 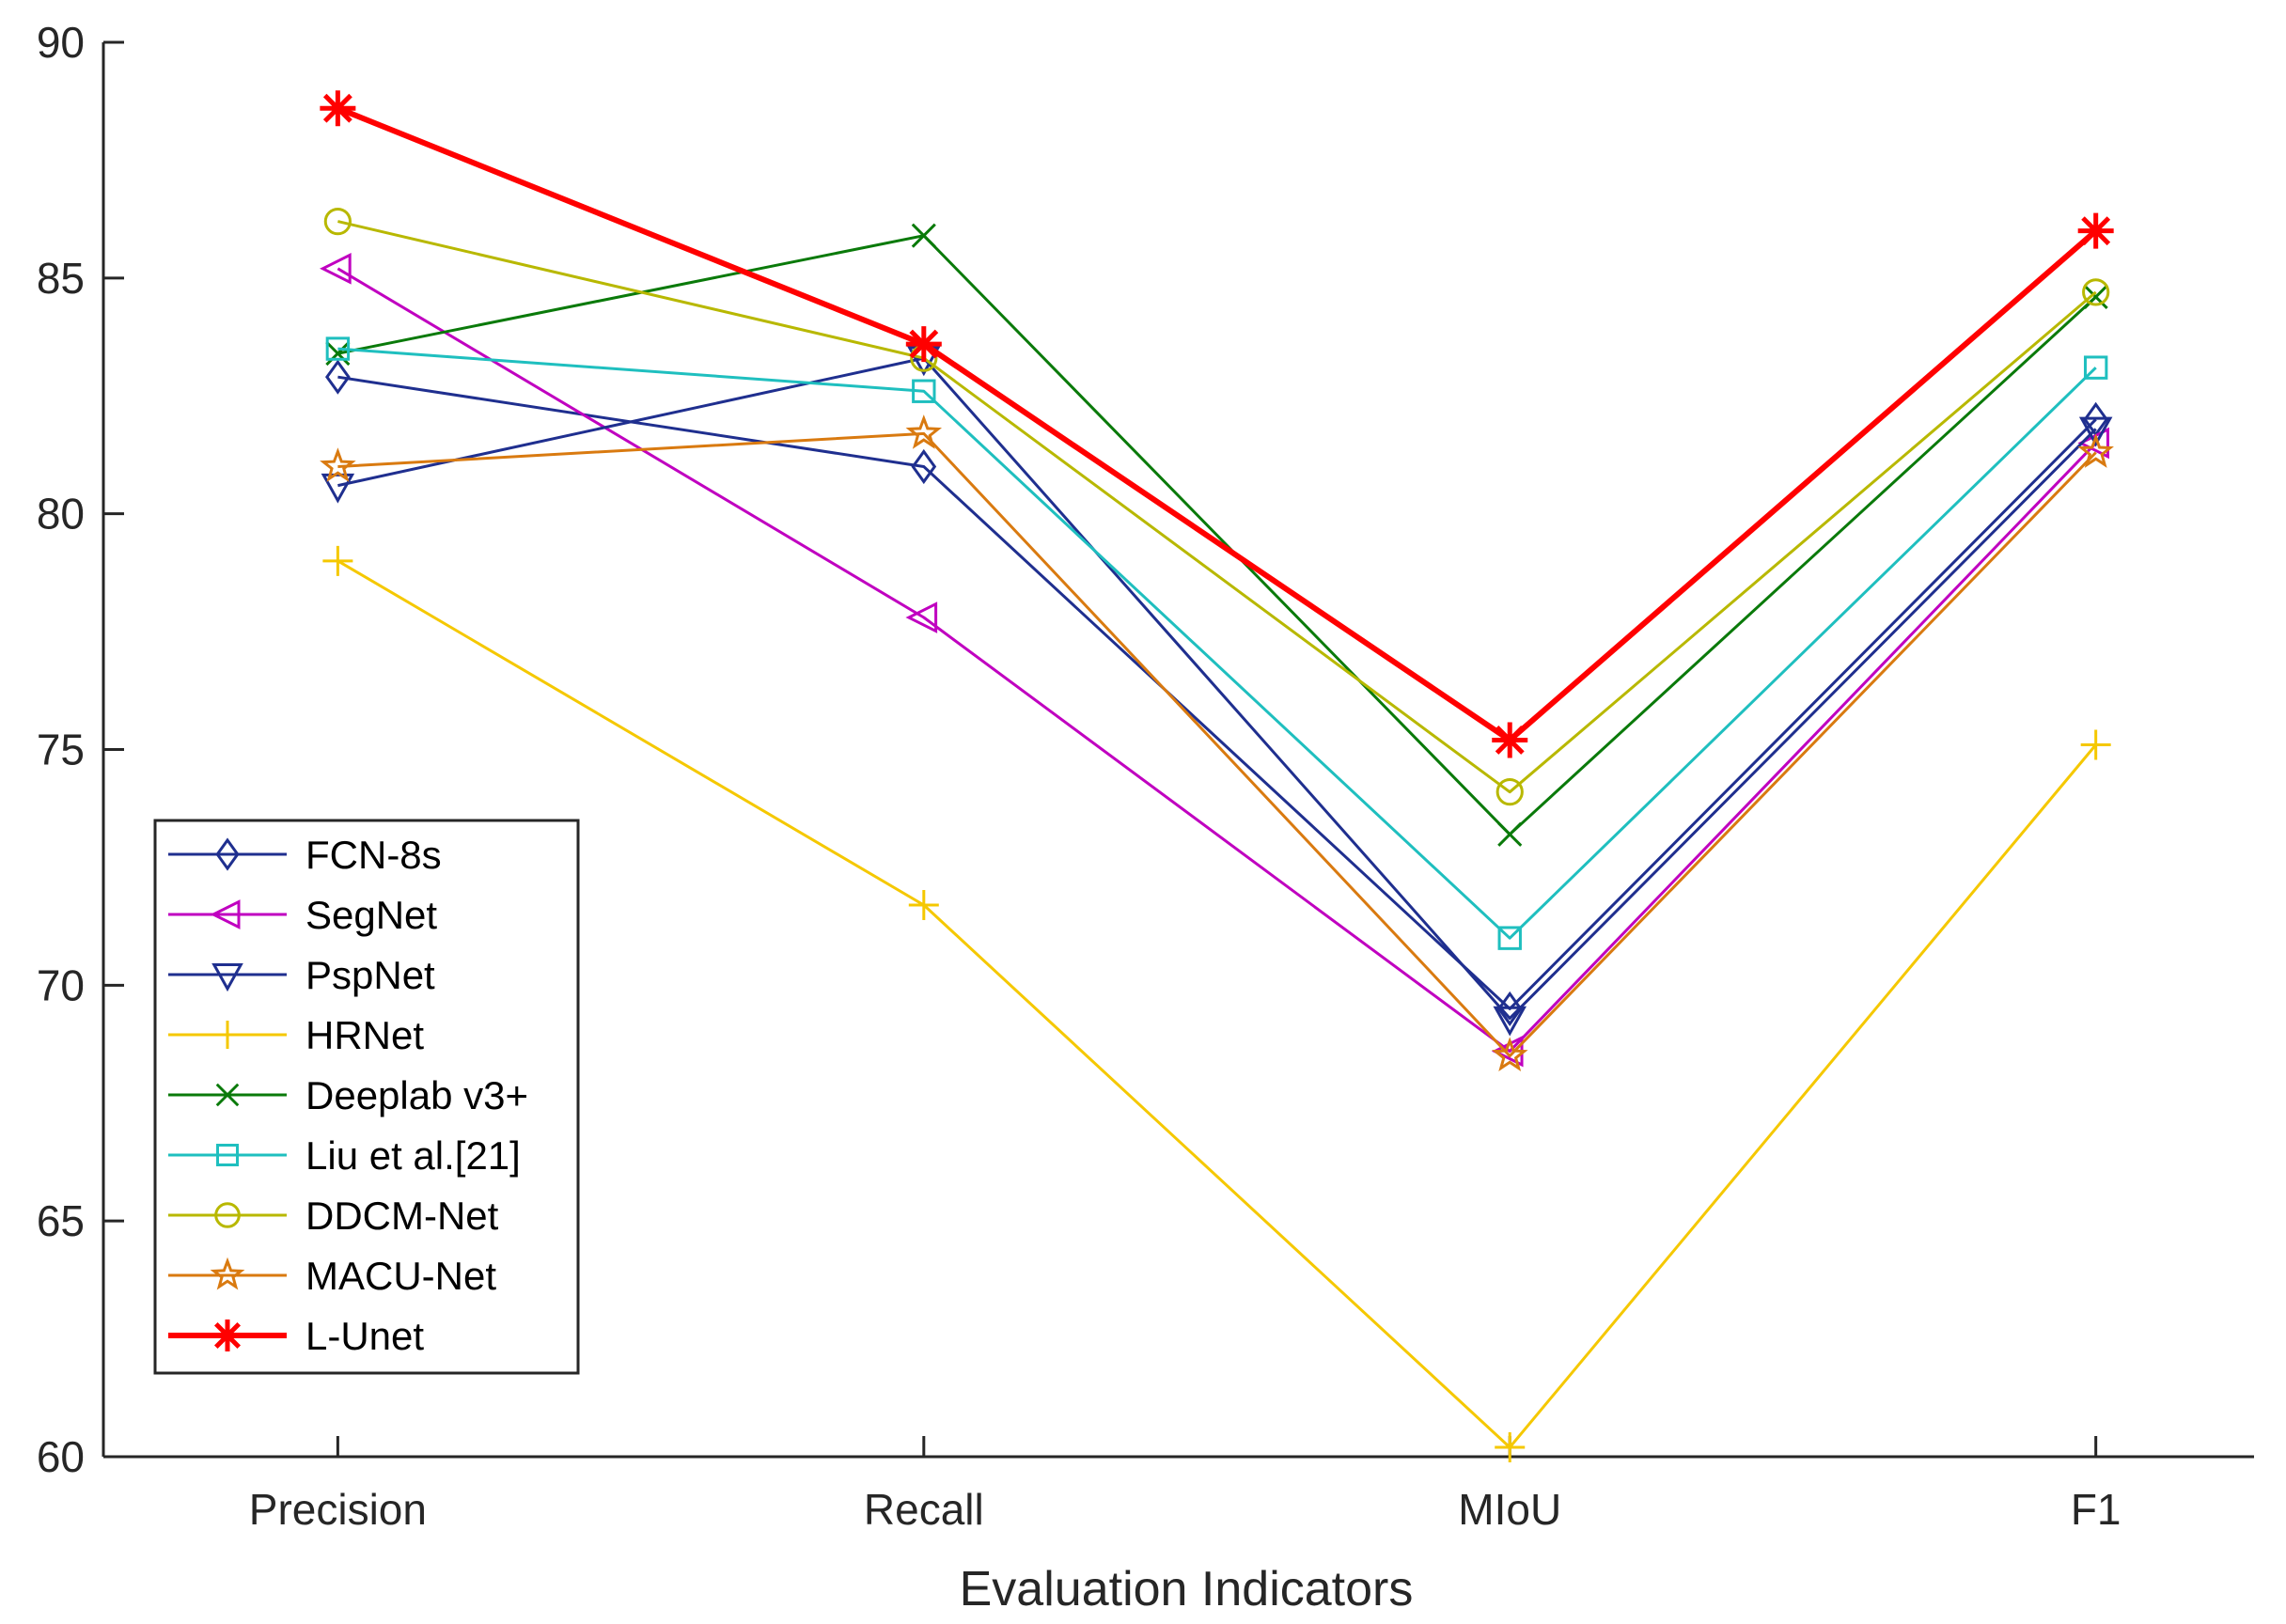 I want to click on legend-label: SegNet, so click(x=371, y=915).